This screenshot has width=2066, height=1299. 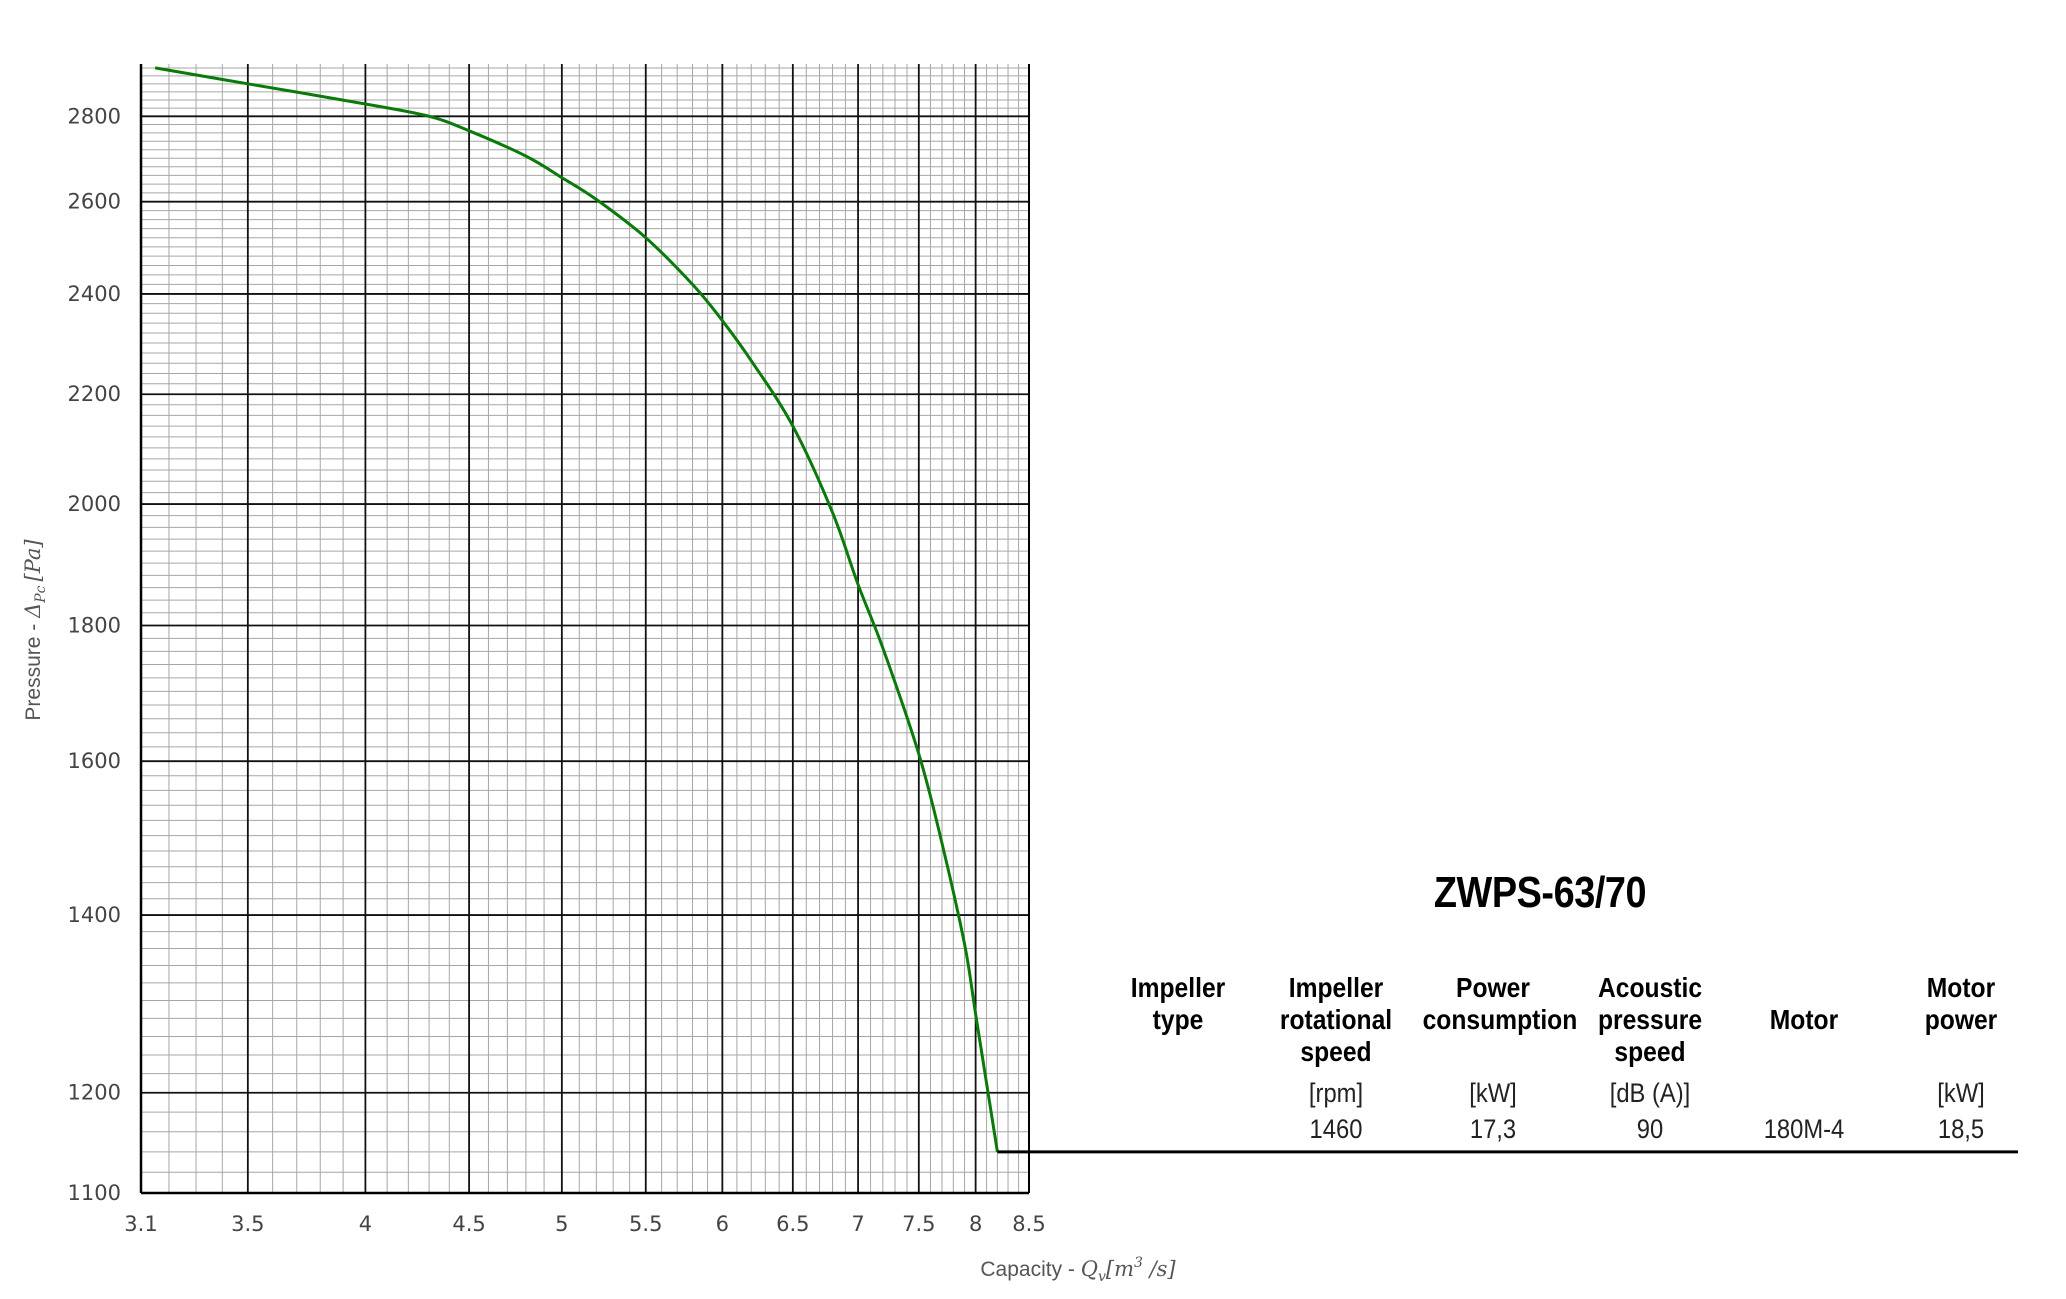 I want to click on column-unit: [dB (A)], so click(x=1650, y=1093).